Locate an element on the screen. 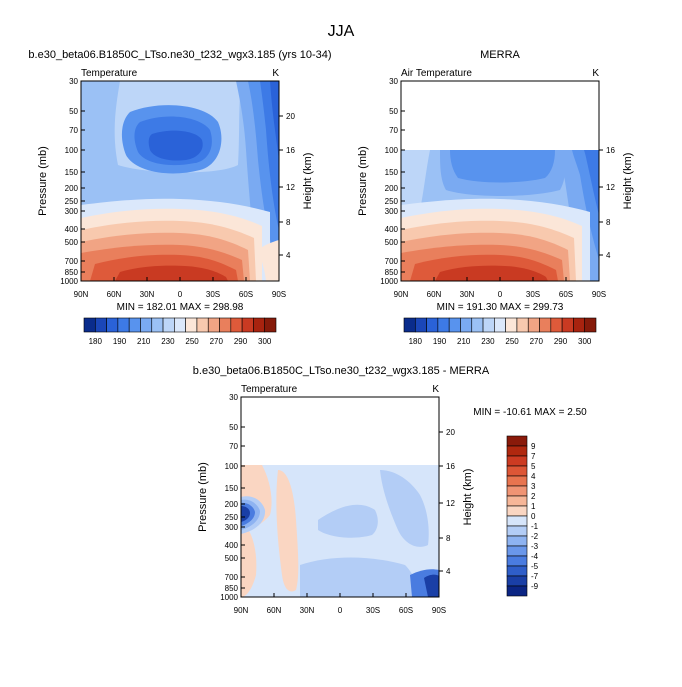 Image resolution: width=682 pixels, height=687 pixels. y2-tick-label: 16 is located at coordinates (610, 150).